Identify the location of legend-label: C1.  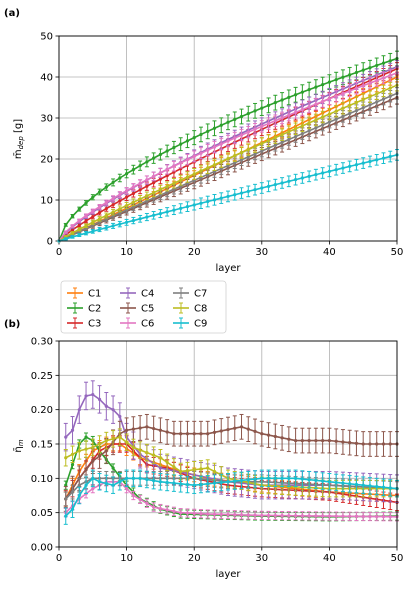
(94, 294).